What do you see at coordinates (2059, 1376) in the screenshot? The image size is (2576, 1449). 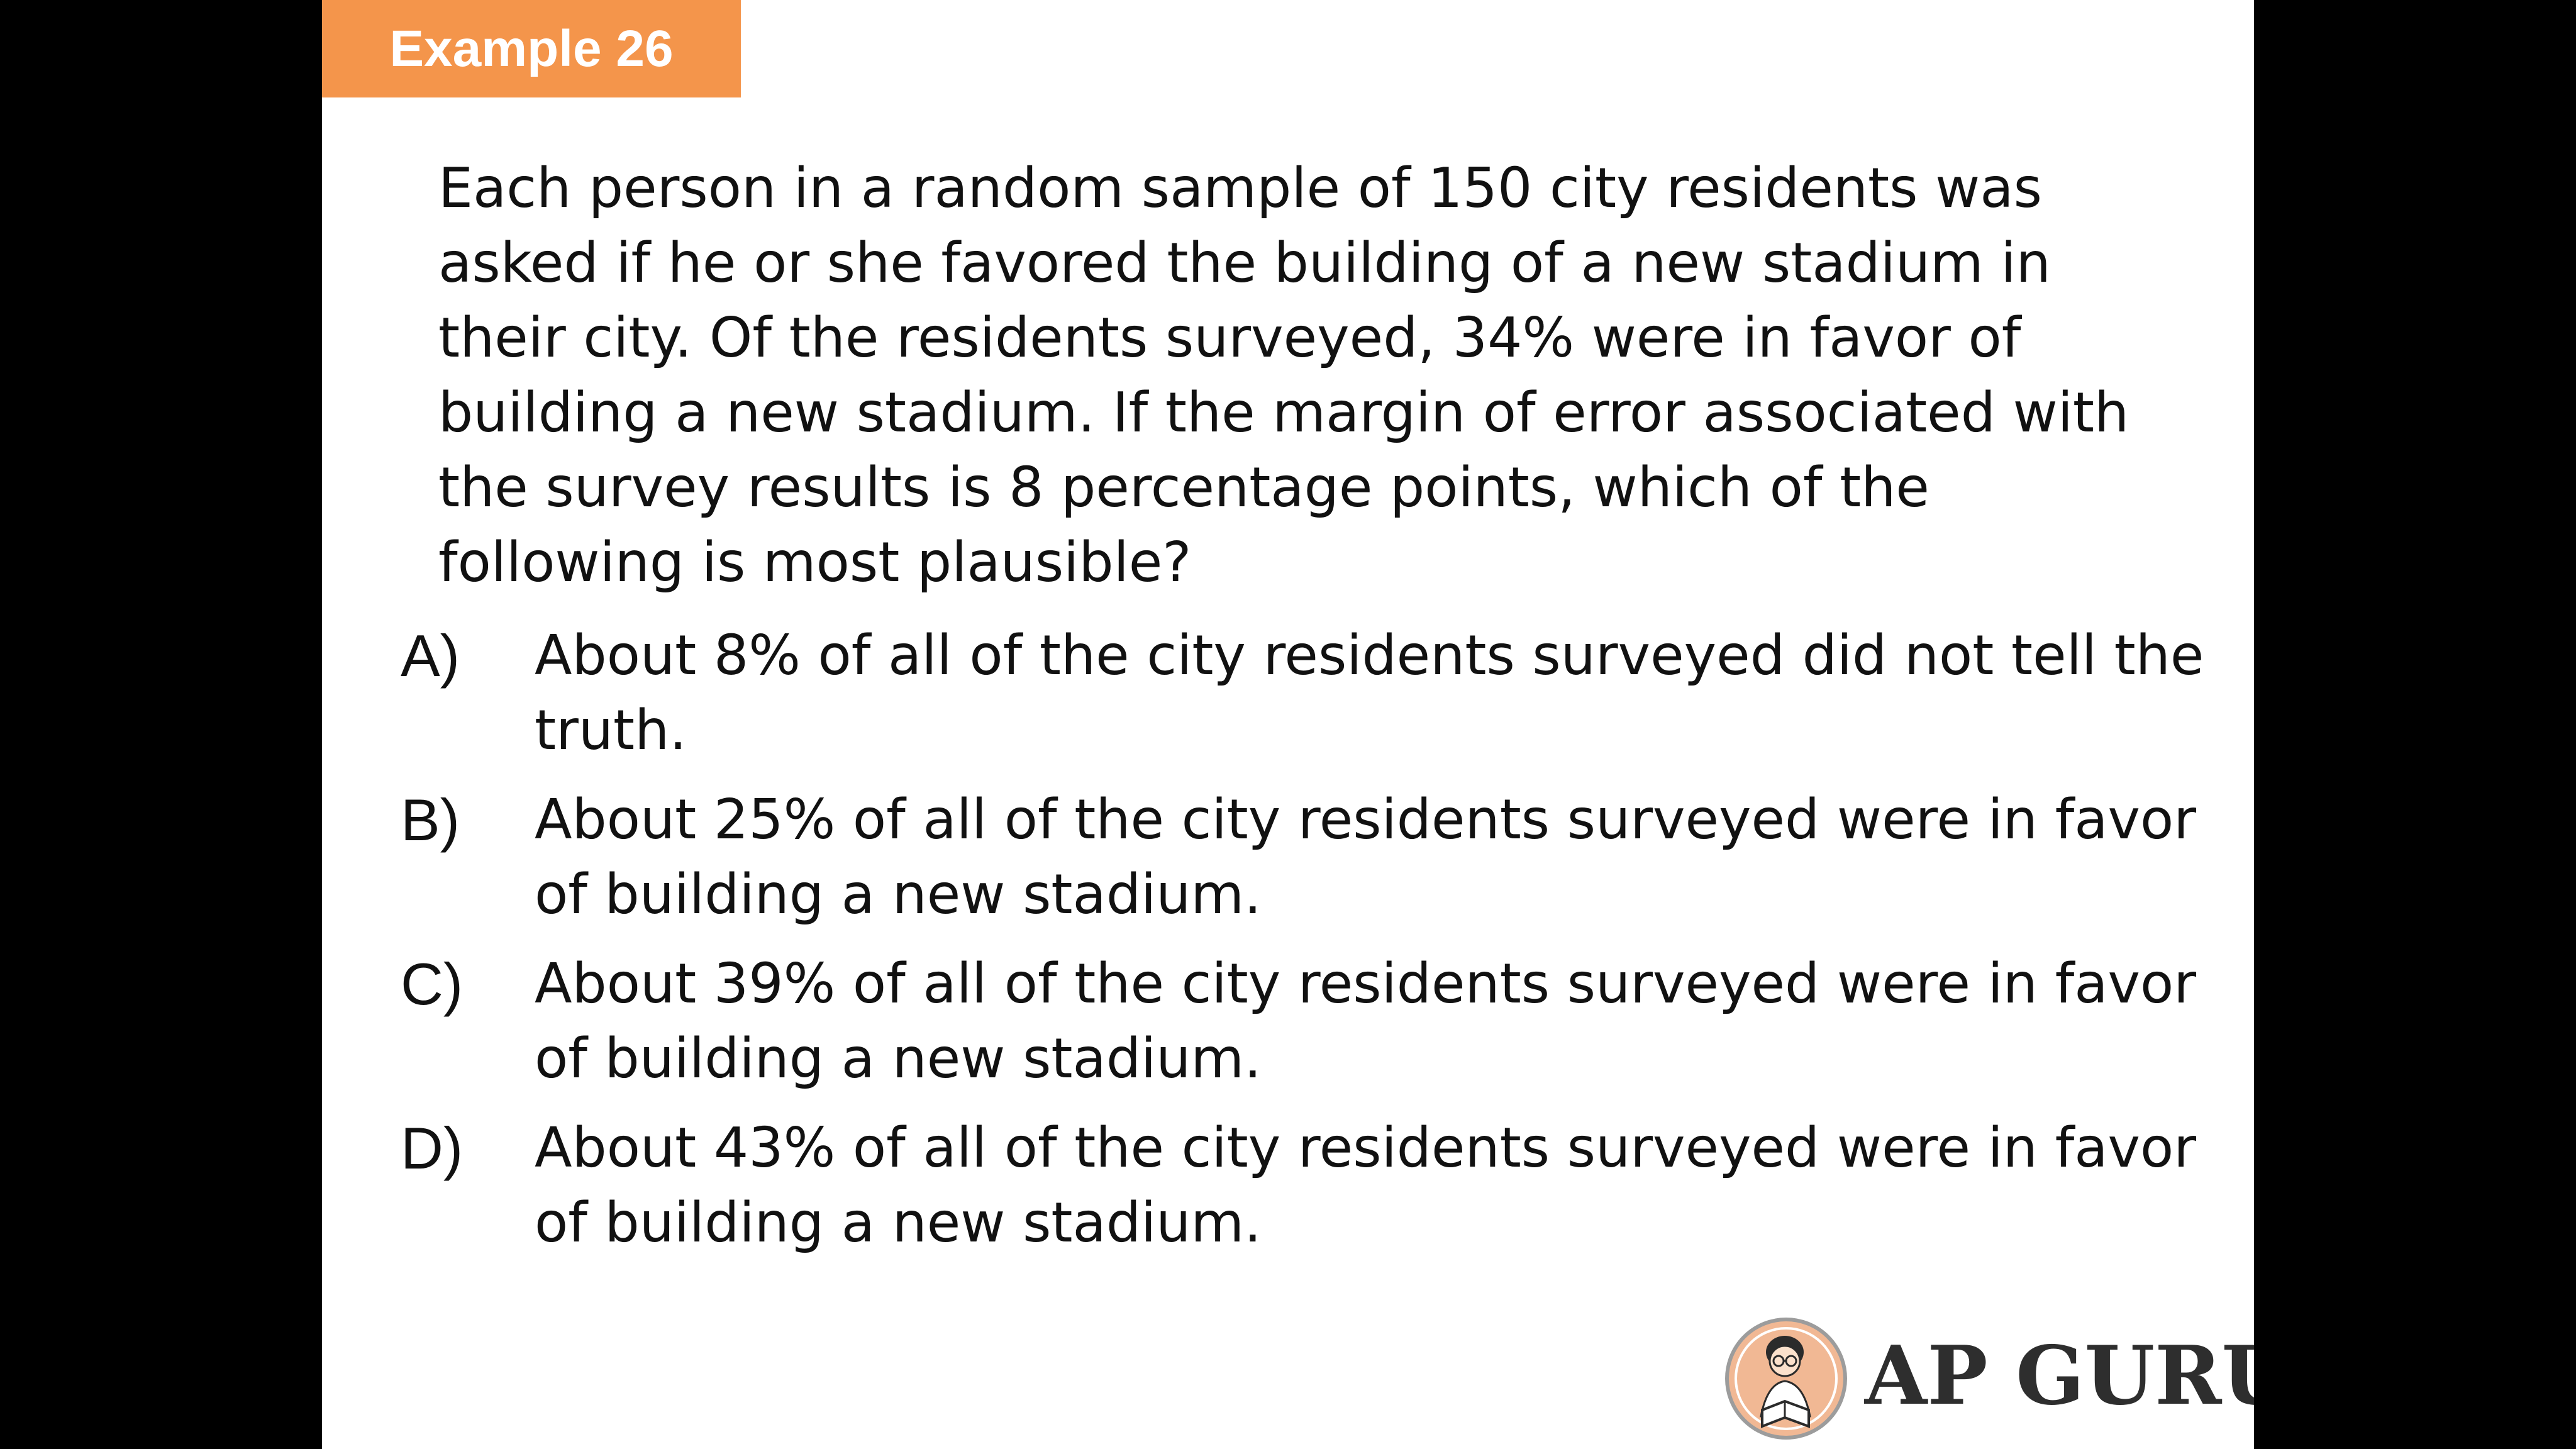 I see `logo-text: AP GURU` at bounding box center [2059, 1376].